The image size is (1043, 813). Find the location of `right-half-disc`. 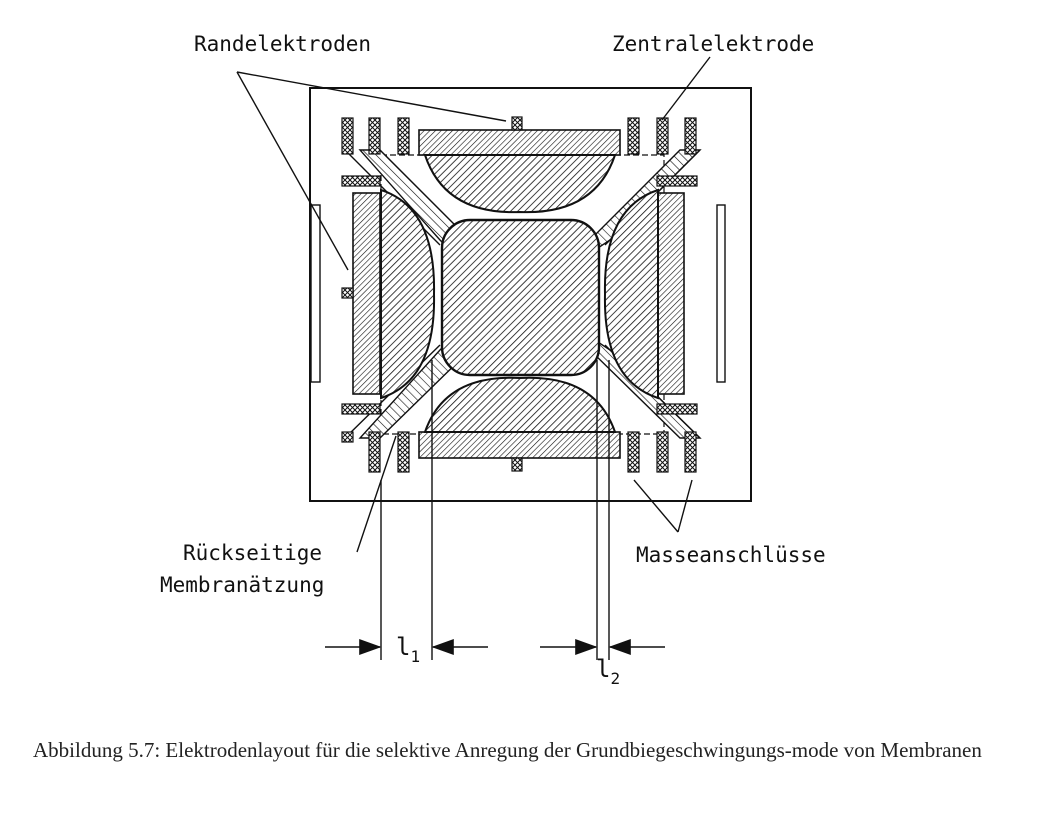

right-half-disc is located at coordinates (631, 294).